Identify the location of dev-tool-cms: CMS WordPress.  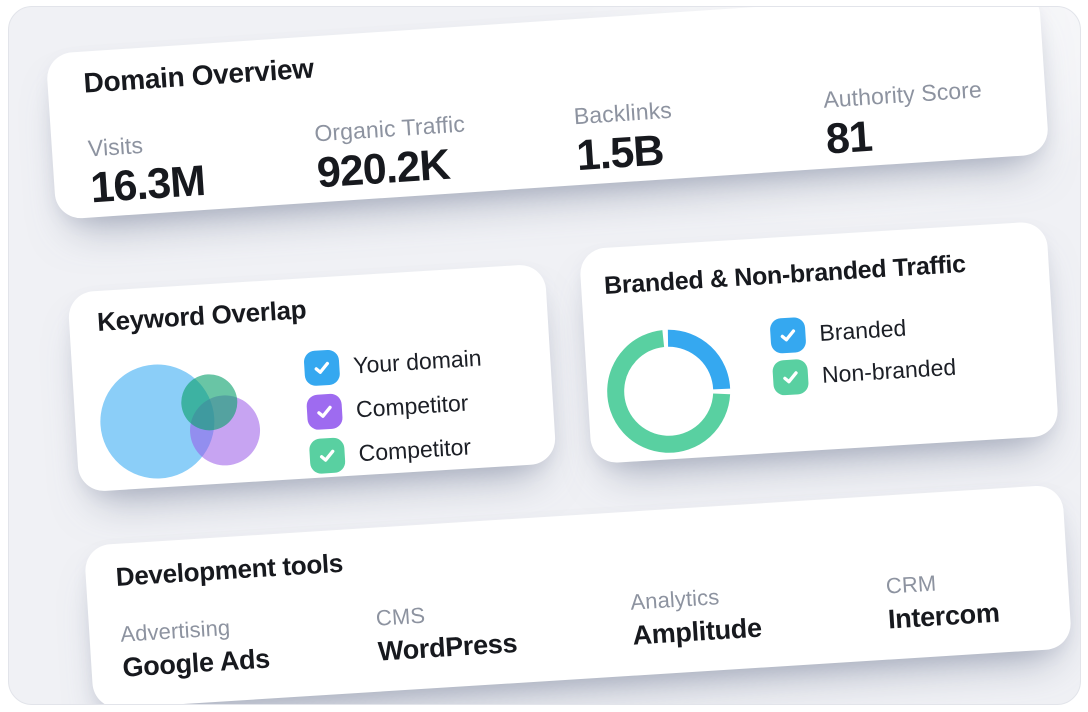
(446, 632).